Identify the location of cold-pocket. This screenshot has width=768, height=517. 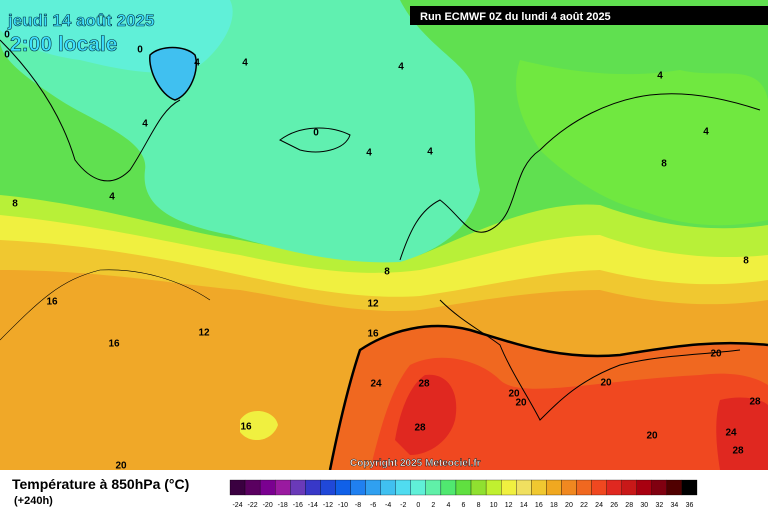
(173, 73).